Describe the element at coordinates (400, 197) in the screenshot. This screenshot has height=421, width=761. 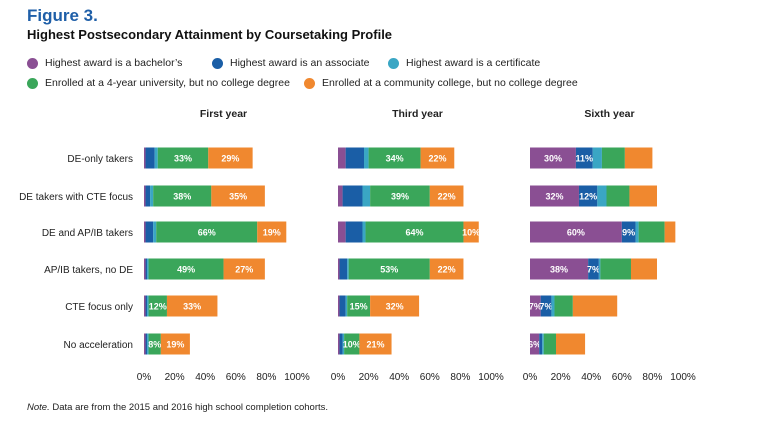
I see `data-label-third-year-de-takers-with-cte-focus-3: 39%` at that location.